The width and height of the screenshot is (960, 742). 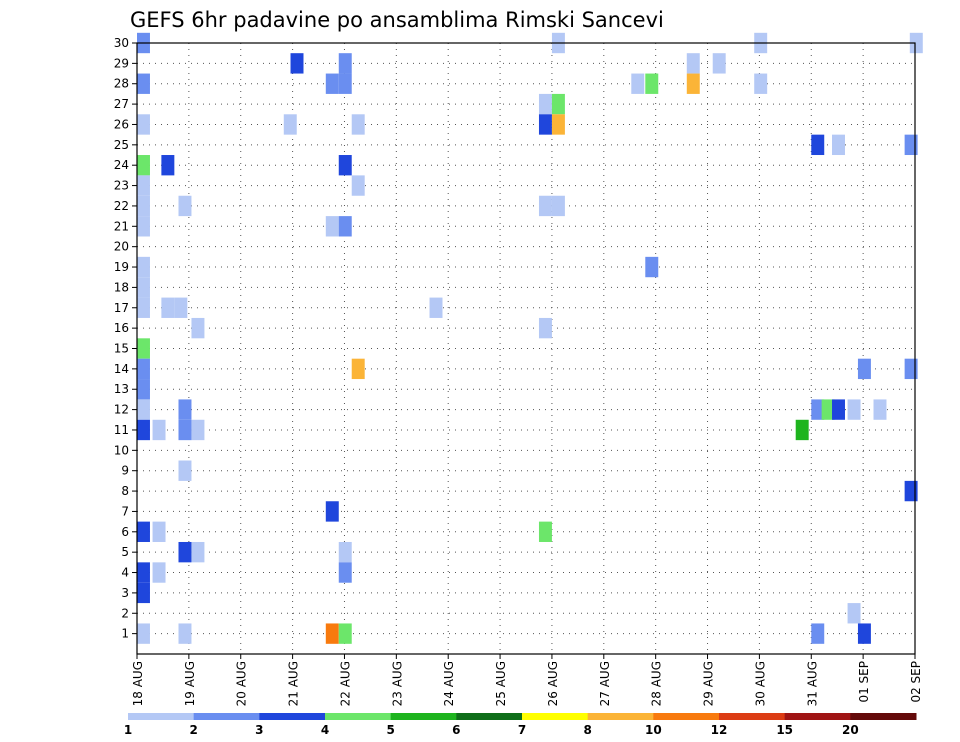 I want to click on x-tick-label: 26 AUG, so click(x=553, y=683).